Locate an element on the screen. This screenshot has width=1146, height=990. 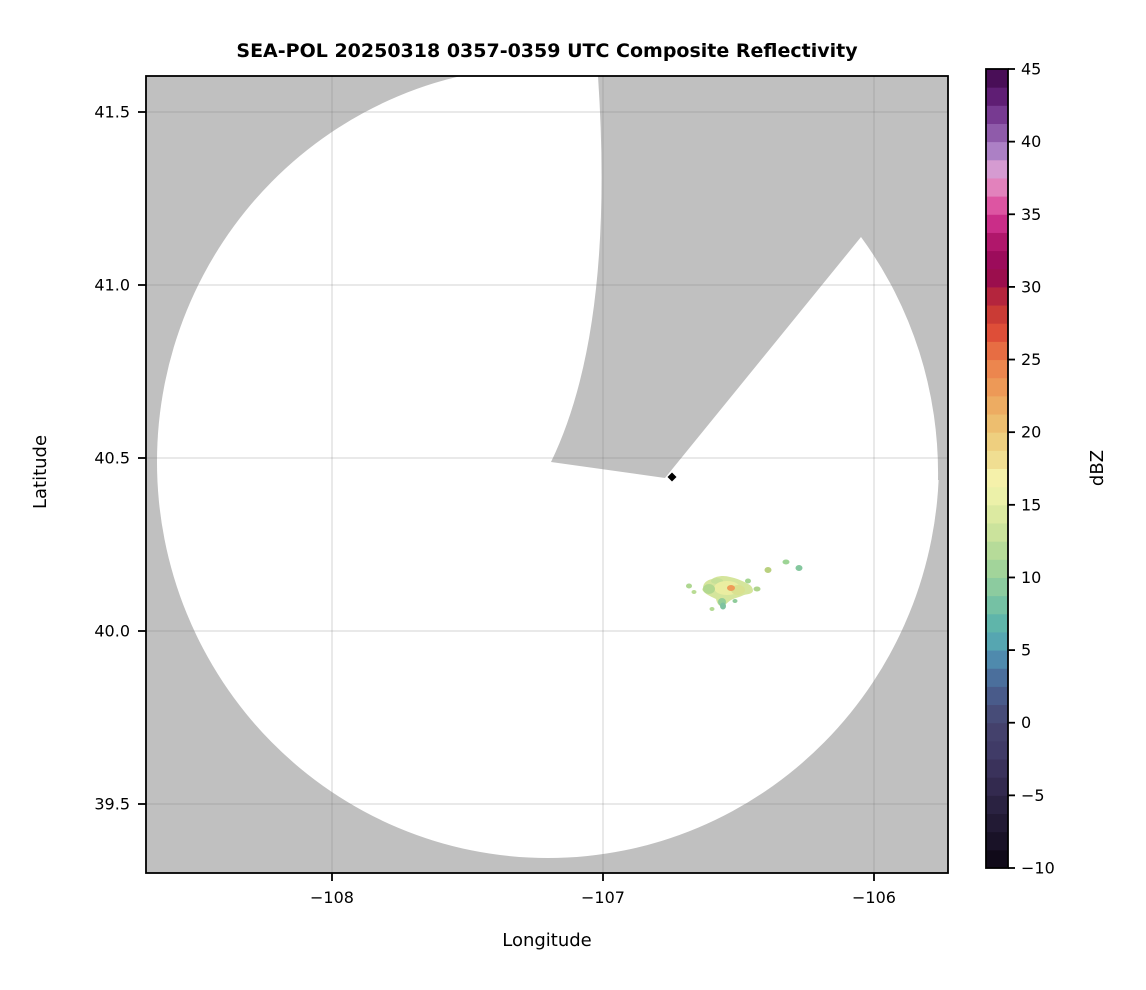
colorbar-tick-label: 40 is located at coordinates (1031, 141).